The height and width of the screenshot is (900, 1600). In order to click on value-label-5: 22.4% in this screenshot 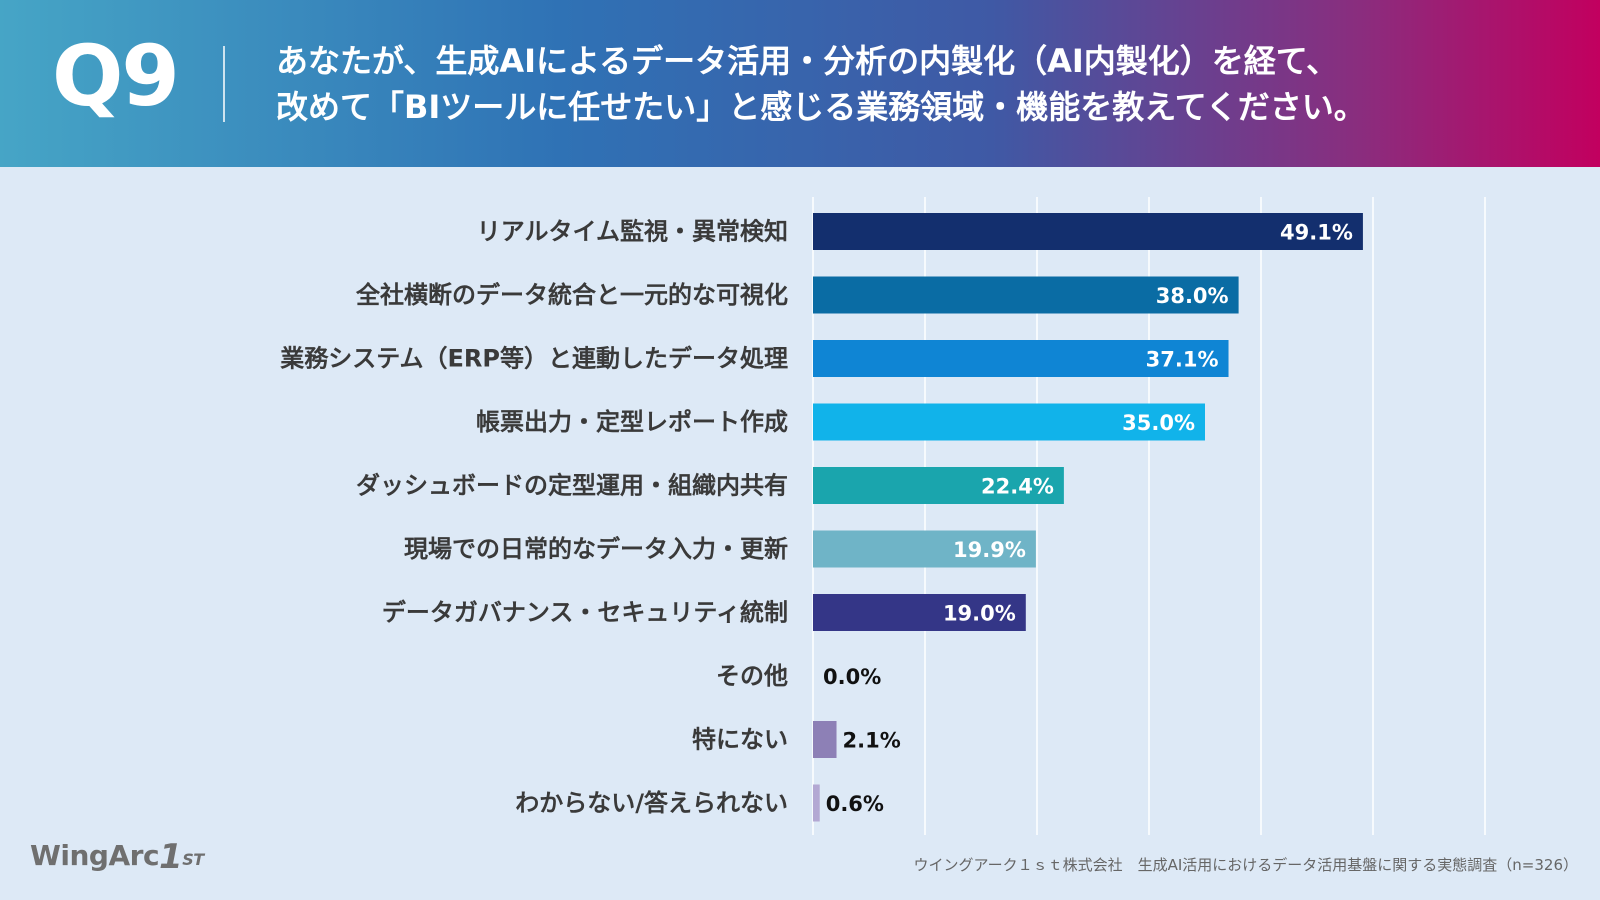, I will do `click(1017, 487)`.